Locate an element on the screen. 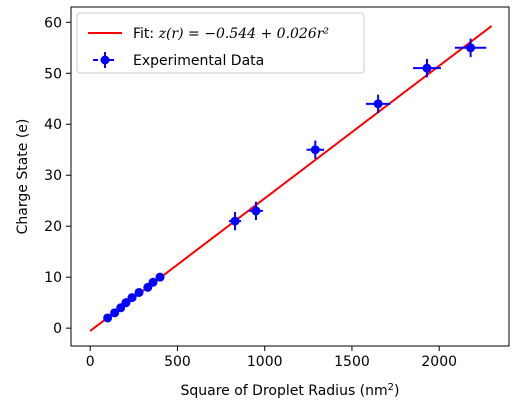 This screenshot has height=403, width=513. y-tick-label: 20 is located at coordinates (53, 227).